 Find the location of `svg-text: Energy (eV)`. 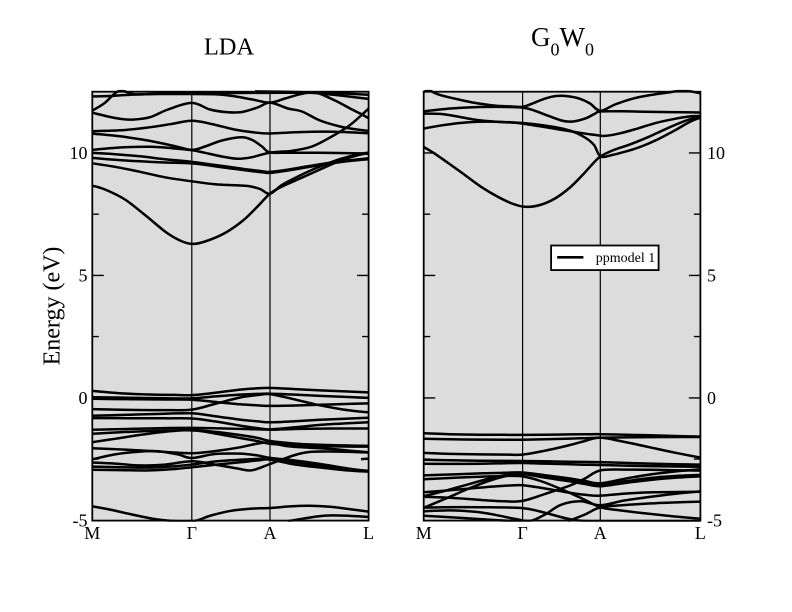

svg-text: Energy (eV) is located at coordinates (53, 306).